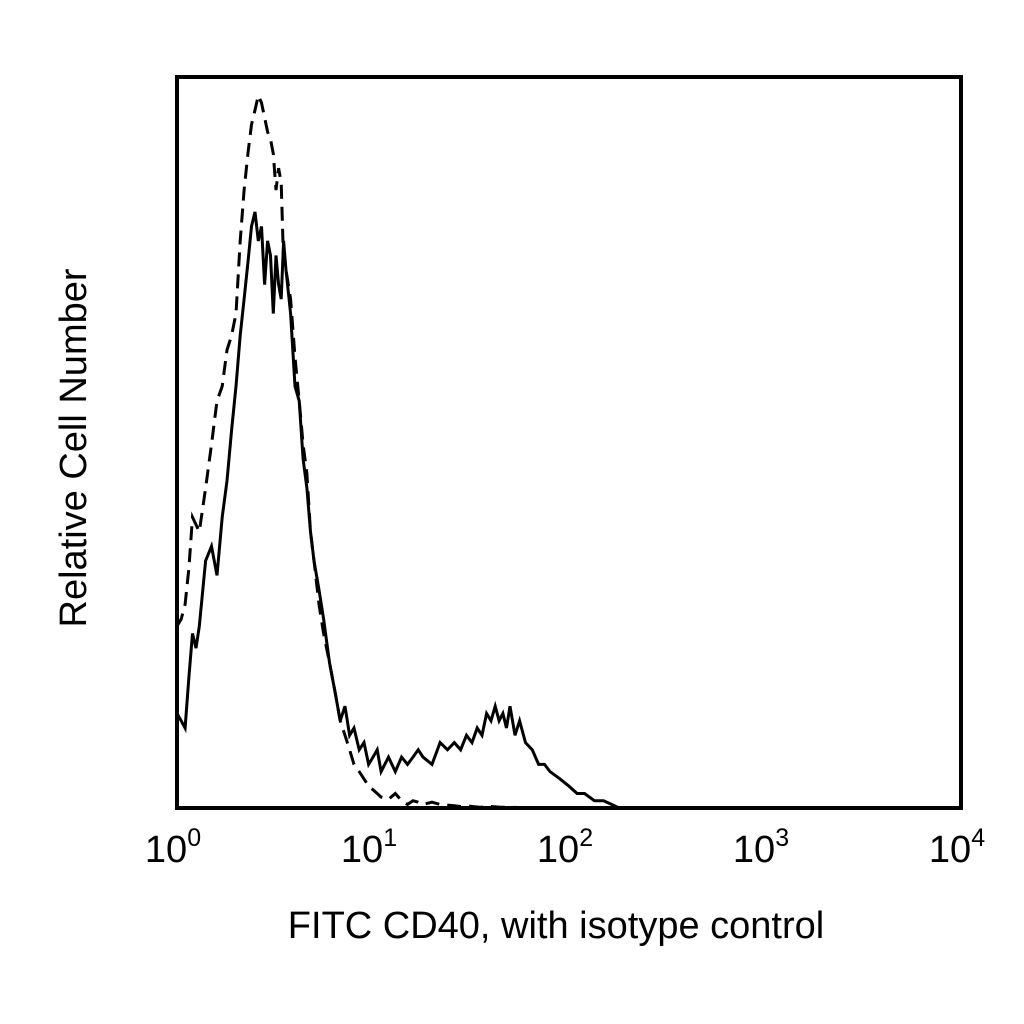  I want to click on x-tick-exponent: 2, so click(586, 838).